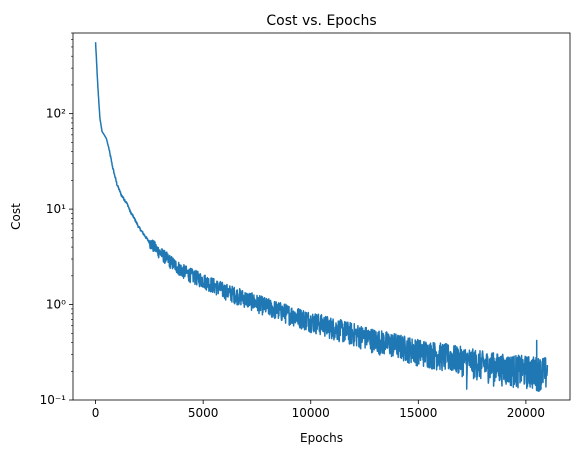 This screenshot has width=581, height=455. I want to click on x-tick-label: 10000, so click(311, 413).